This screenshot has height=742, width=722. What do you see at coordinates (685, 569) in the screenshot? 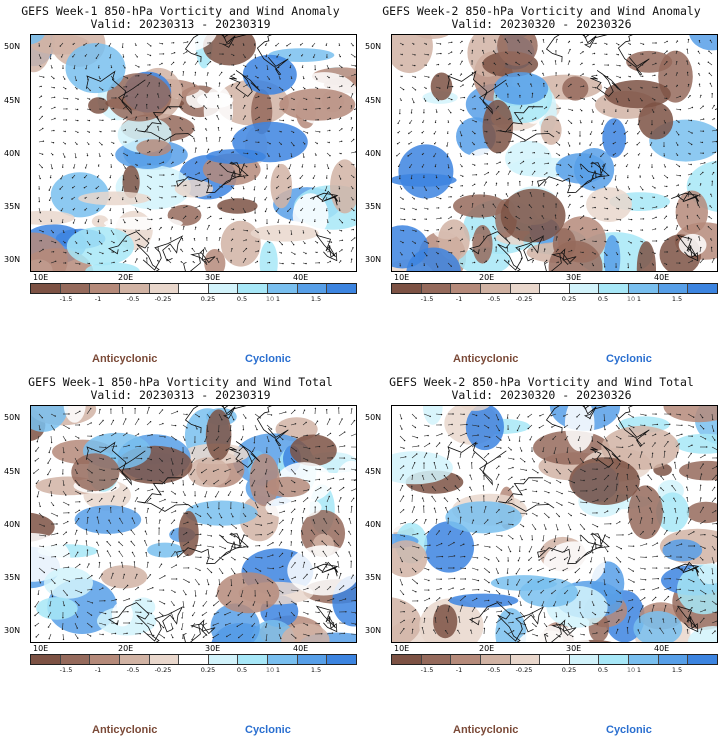
I see `coastline` at bounding box center [685, 569].